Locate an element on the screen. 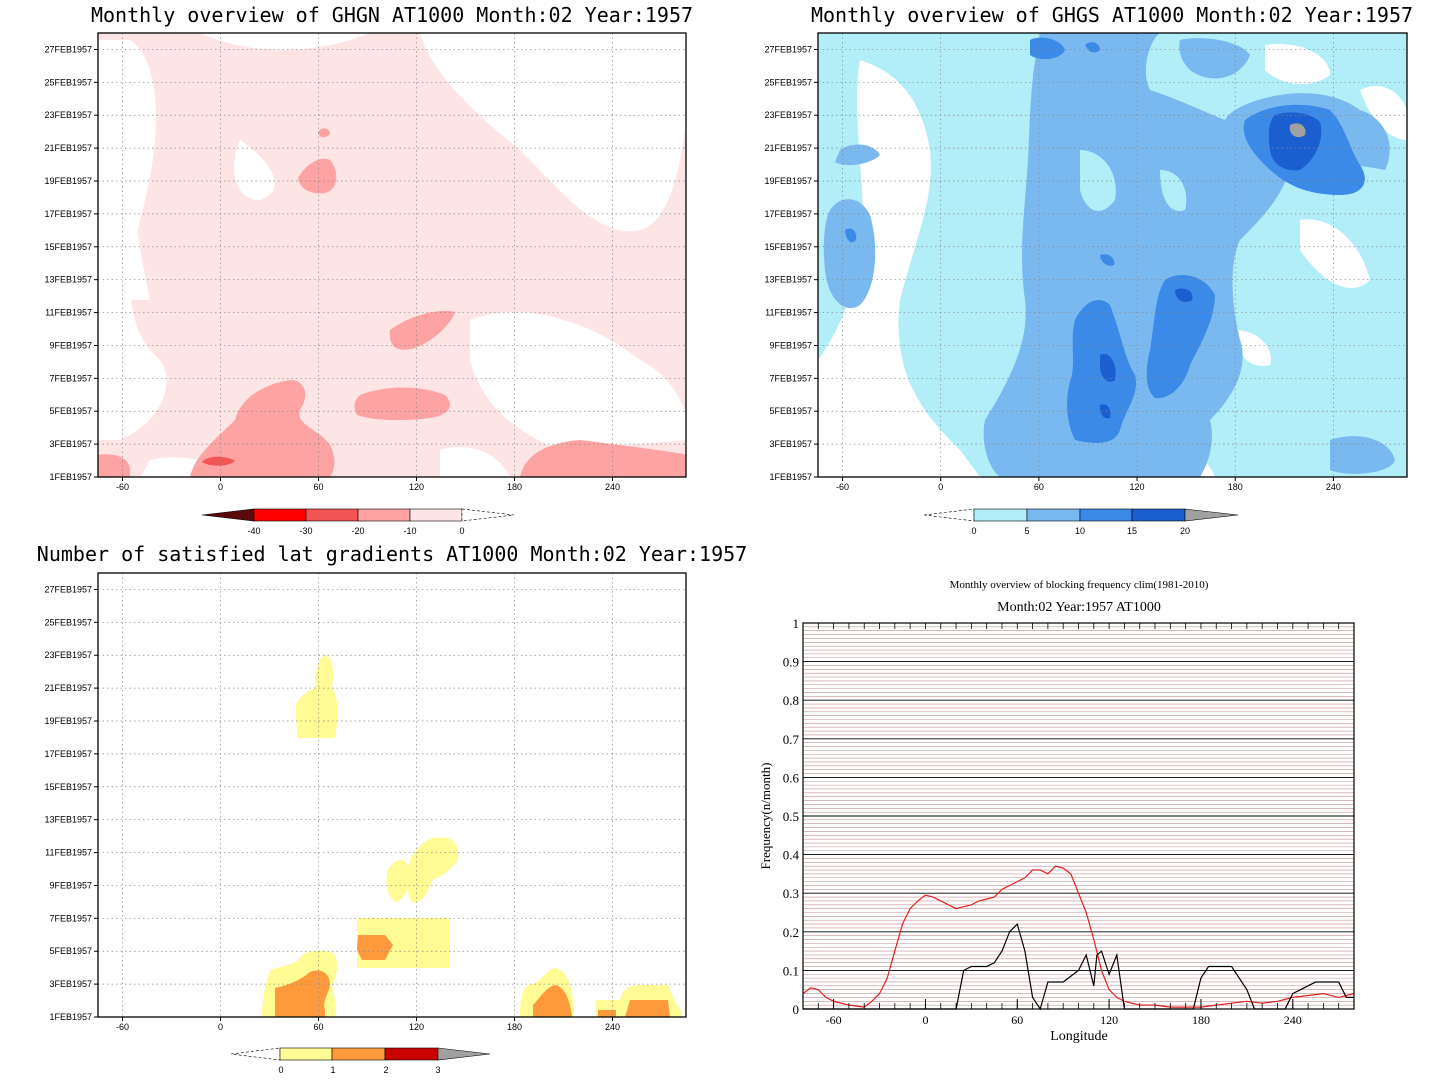 Image resolution: width=1440 pixels, height=1091 pixels. ghgs-cbar-label: 15 is located at coordinates (1132, 531).